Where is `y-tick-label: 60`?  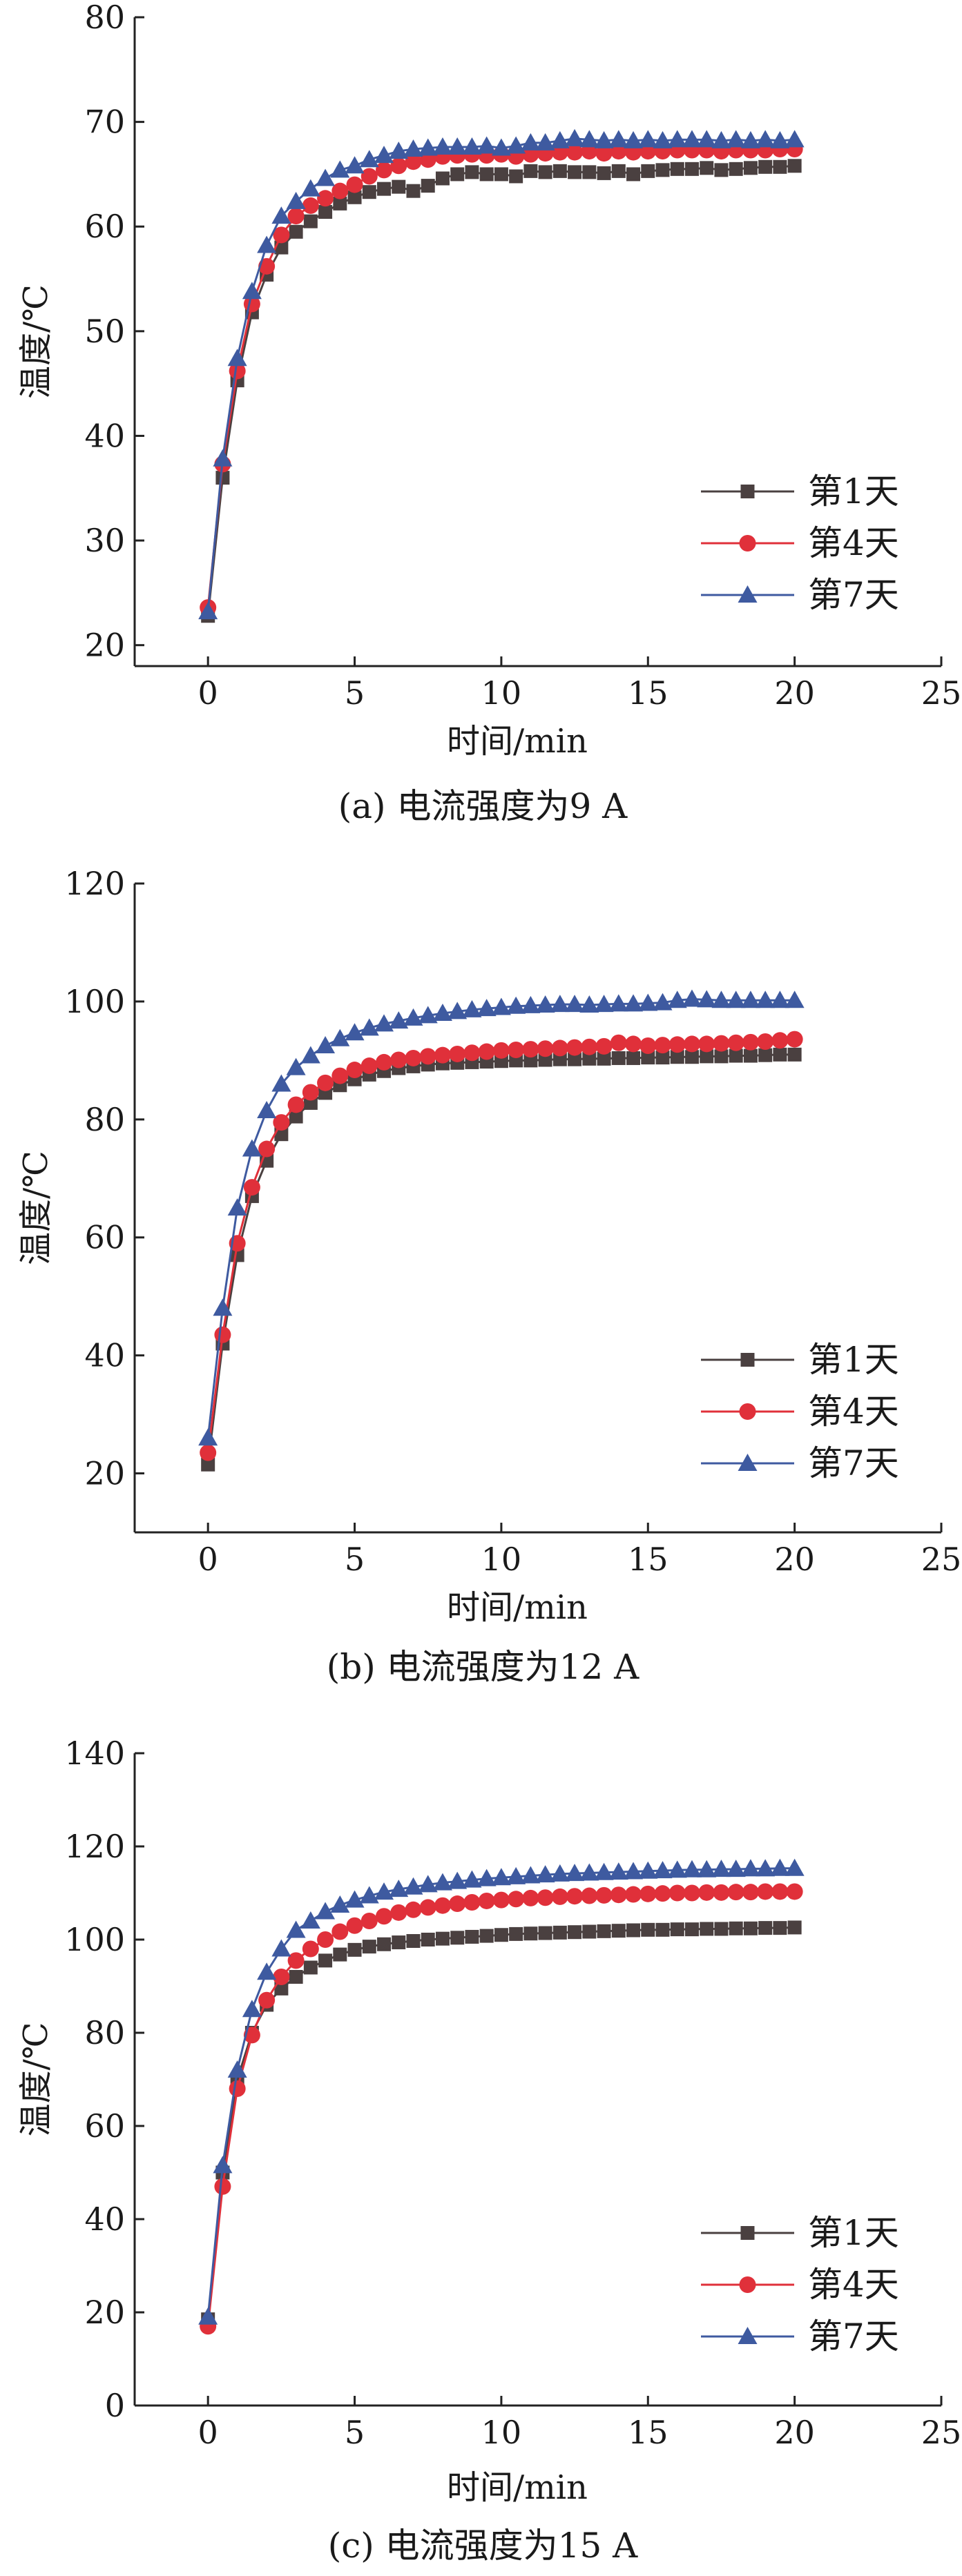 y-tick-label: 60 is located at coordinates (104, 226).